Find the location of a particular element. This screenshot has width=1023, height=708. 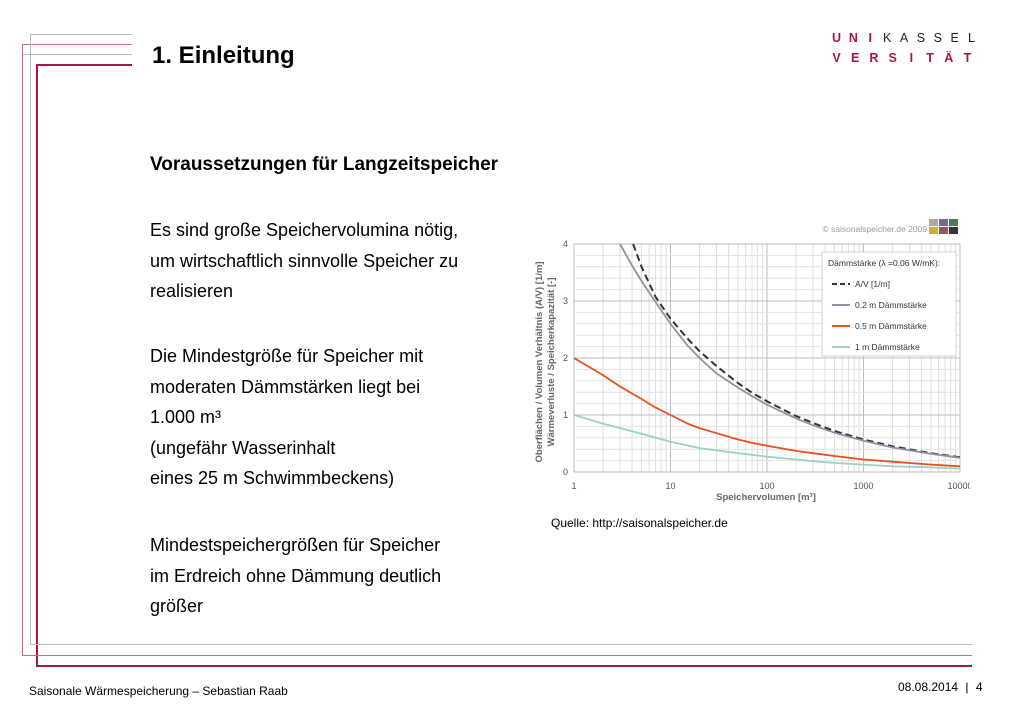

footer-date: 08.08.2014 is located at coordinates (928, 687).